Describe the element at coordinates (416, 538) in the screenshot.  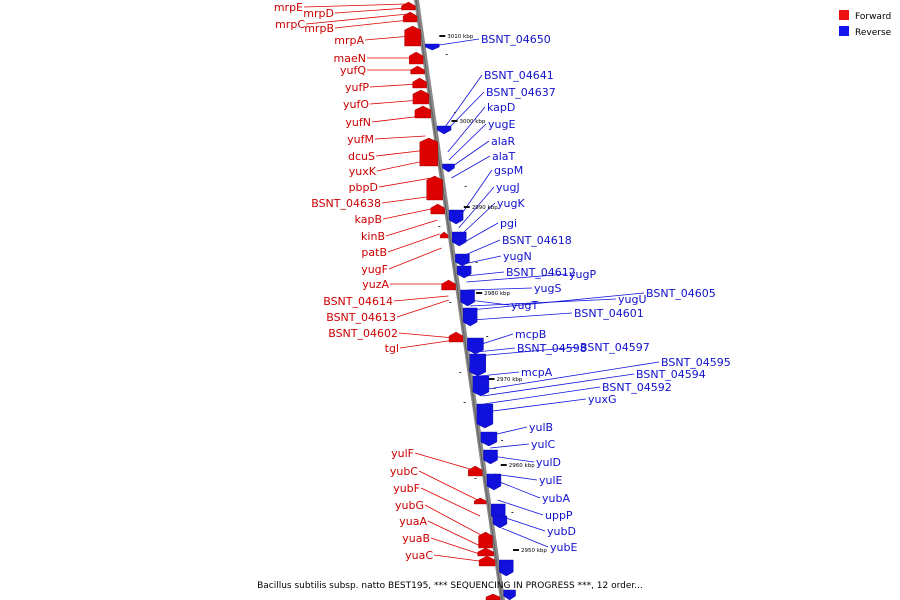
I see `forward-gene-label: yuaB` at that location.